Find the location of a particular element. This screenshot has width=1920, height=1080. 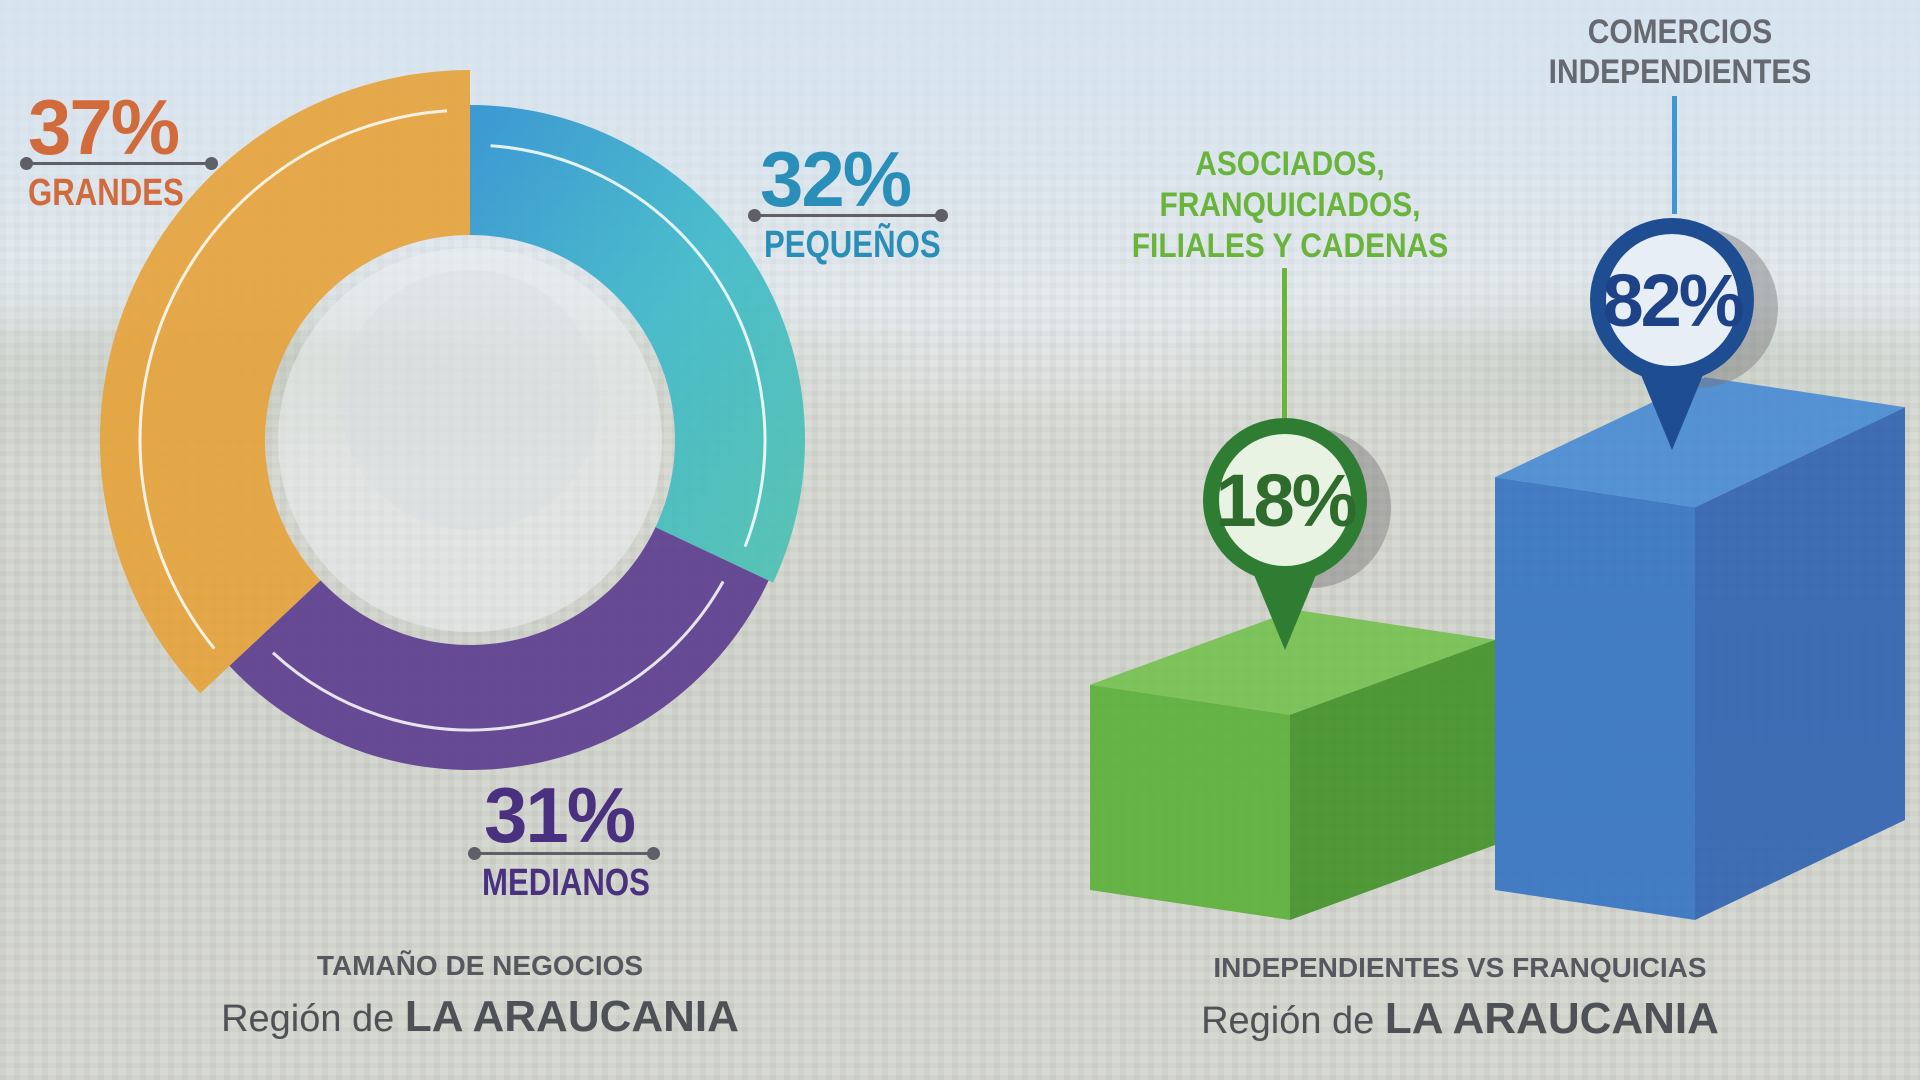

donut-region-prefix: Región de is located at coordinates (308, 1019).